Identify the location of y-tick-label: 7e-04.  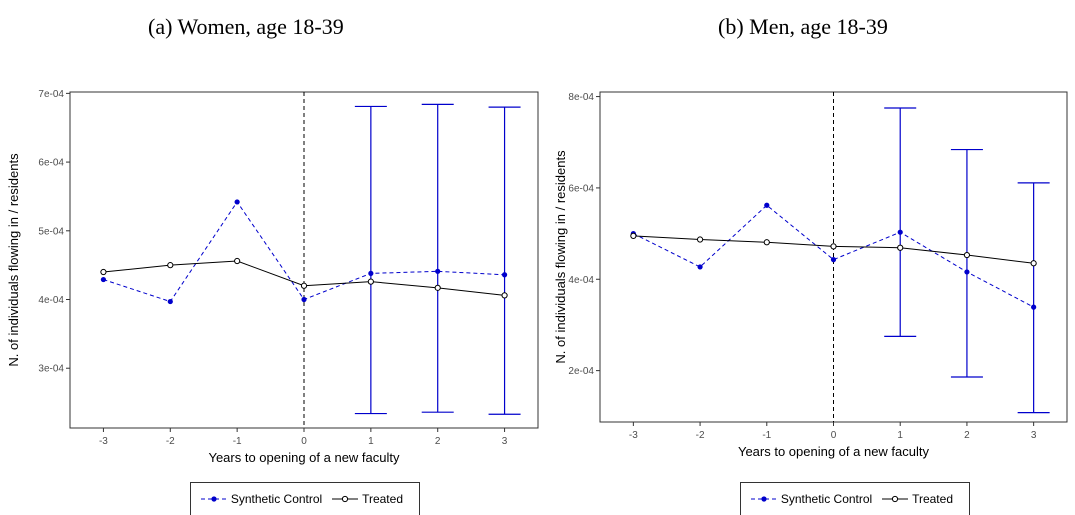
(51, 94).